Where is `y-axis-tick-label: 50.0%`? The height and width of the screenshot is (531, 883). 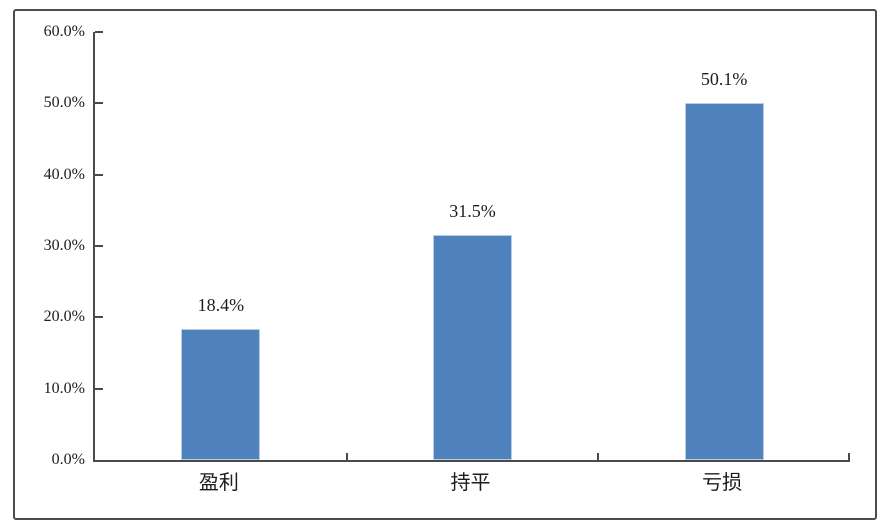 y-axis-tick-label: 50.0% is located at coordinates (64, 103).